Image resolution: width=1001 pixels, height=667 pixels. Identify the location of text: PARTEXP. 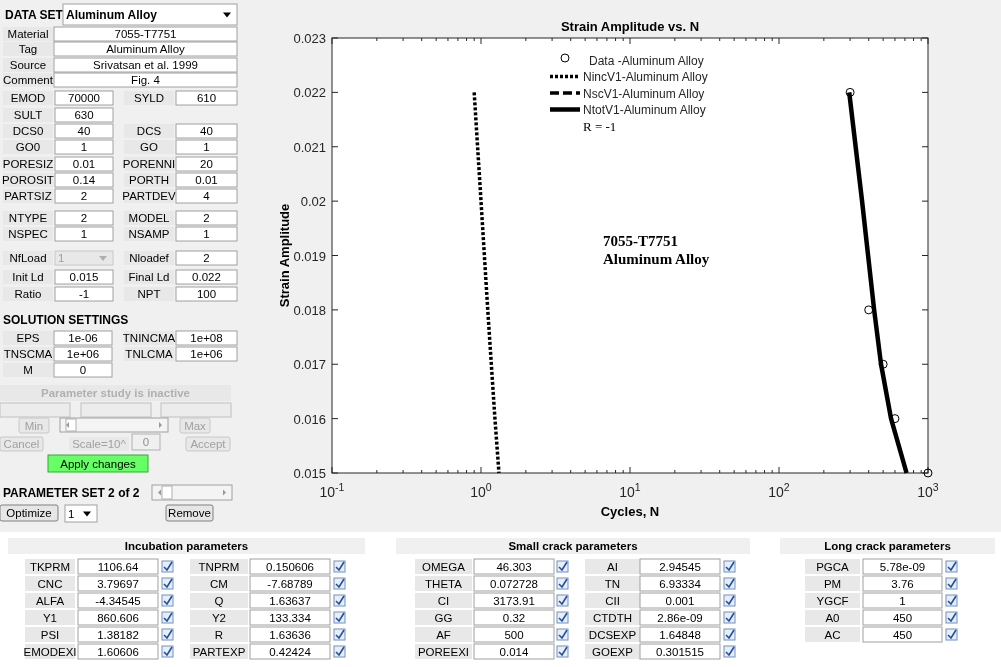
(219, 651).